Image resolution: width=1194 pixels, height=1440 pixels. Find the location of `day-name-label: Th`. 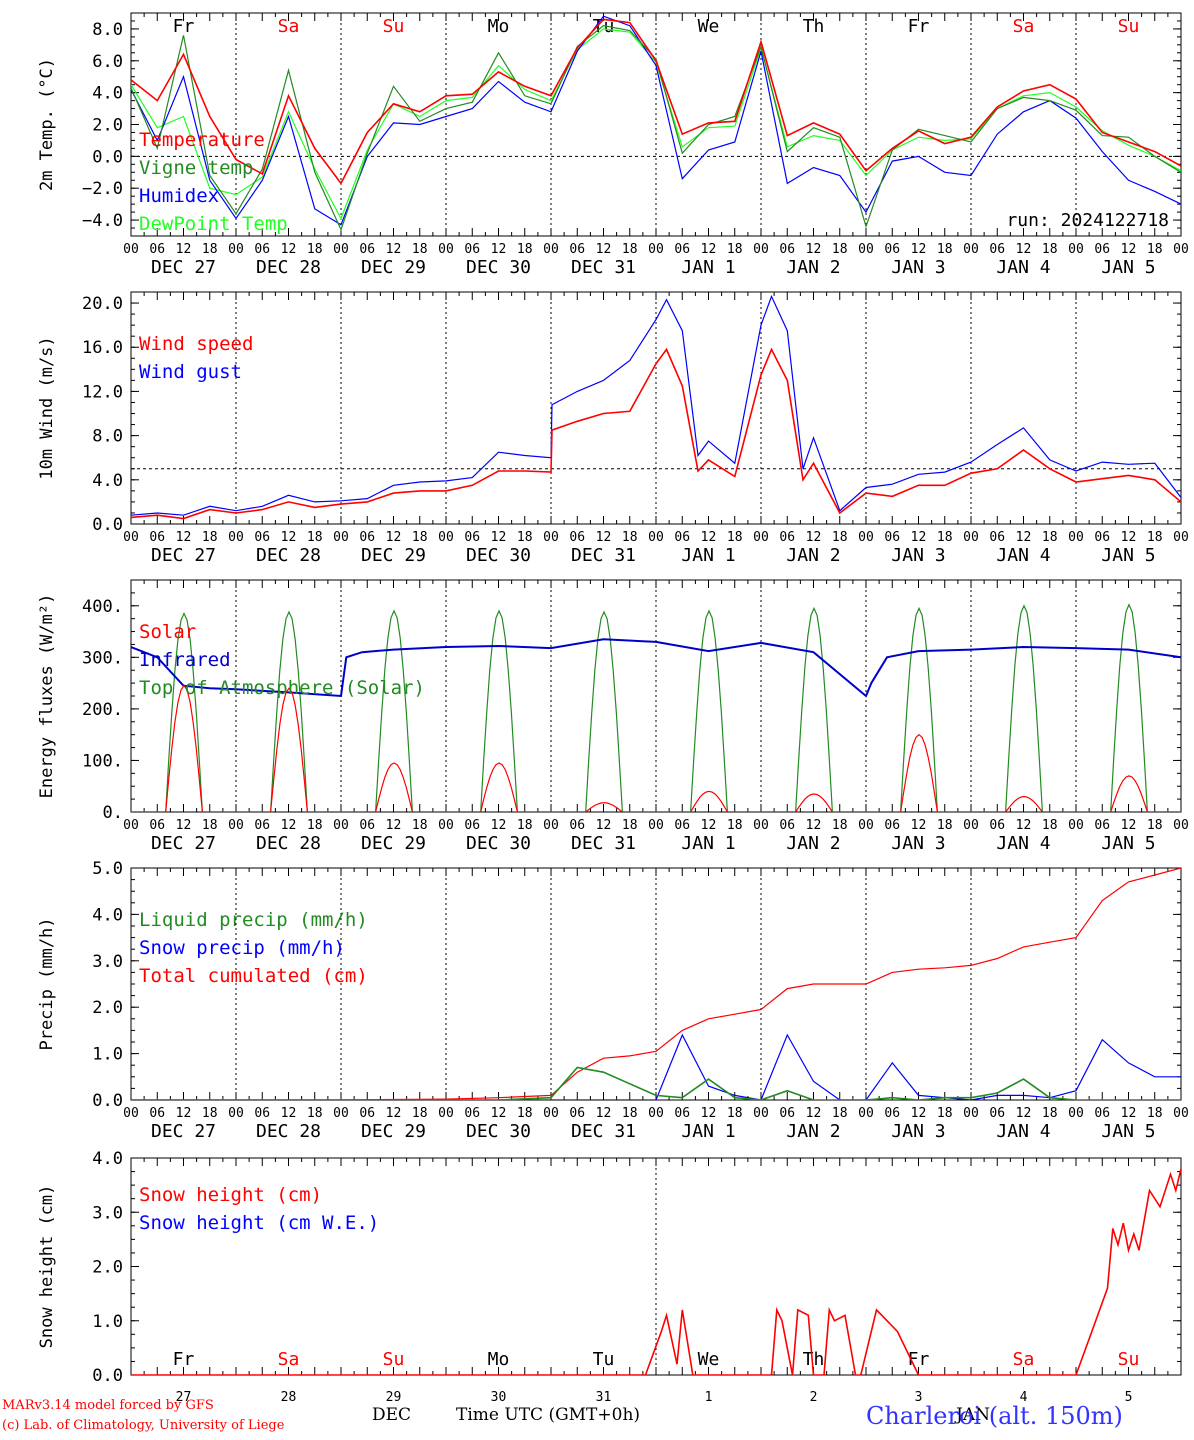

day-name-label: Th is located at coordinates (814, 26).